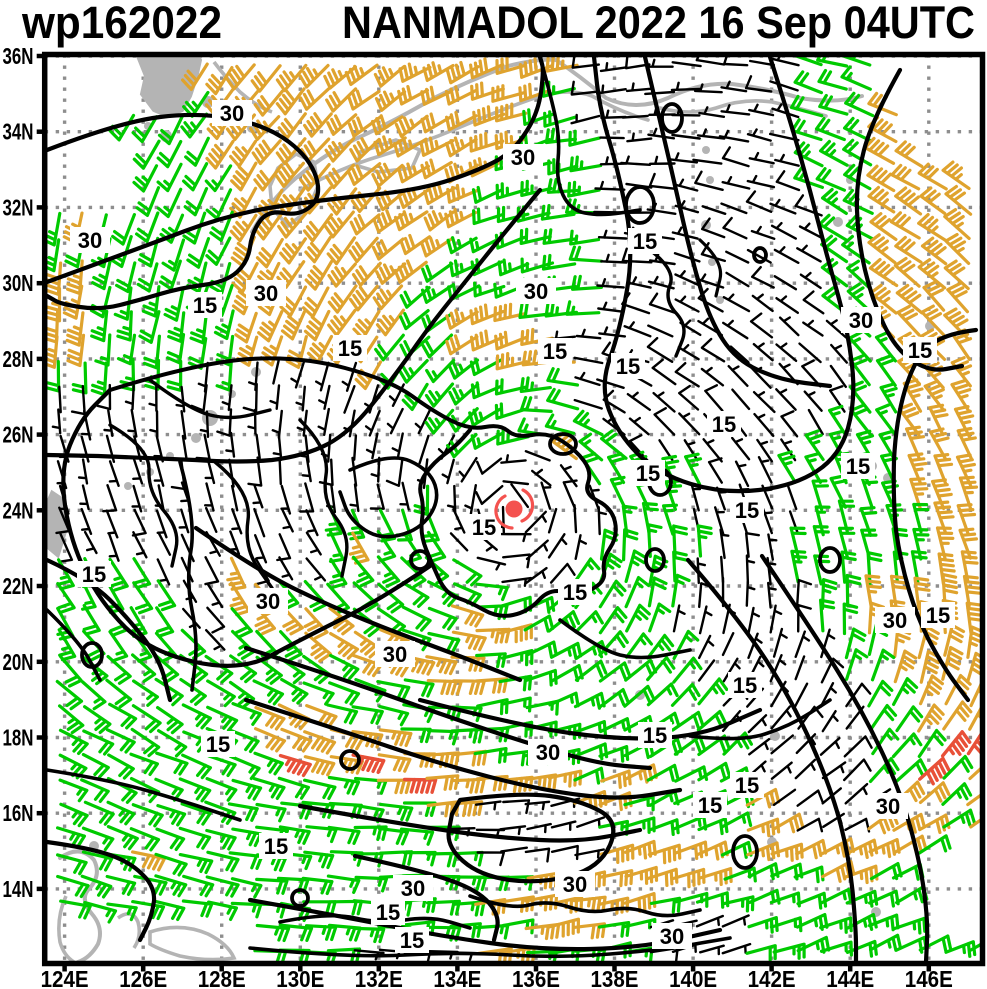 The height and width of the screenshot is (989, 987). What do you see at coordinates (65, 977) in the screenshot?
I see `svg-text: 124E` at bounding box center [65, 977].